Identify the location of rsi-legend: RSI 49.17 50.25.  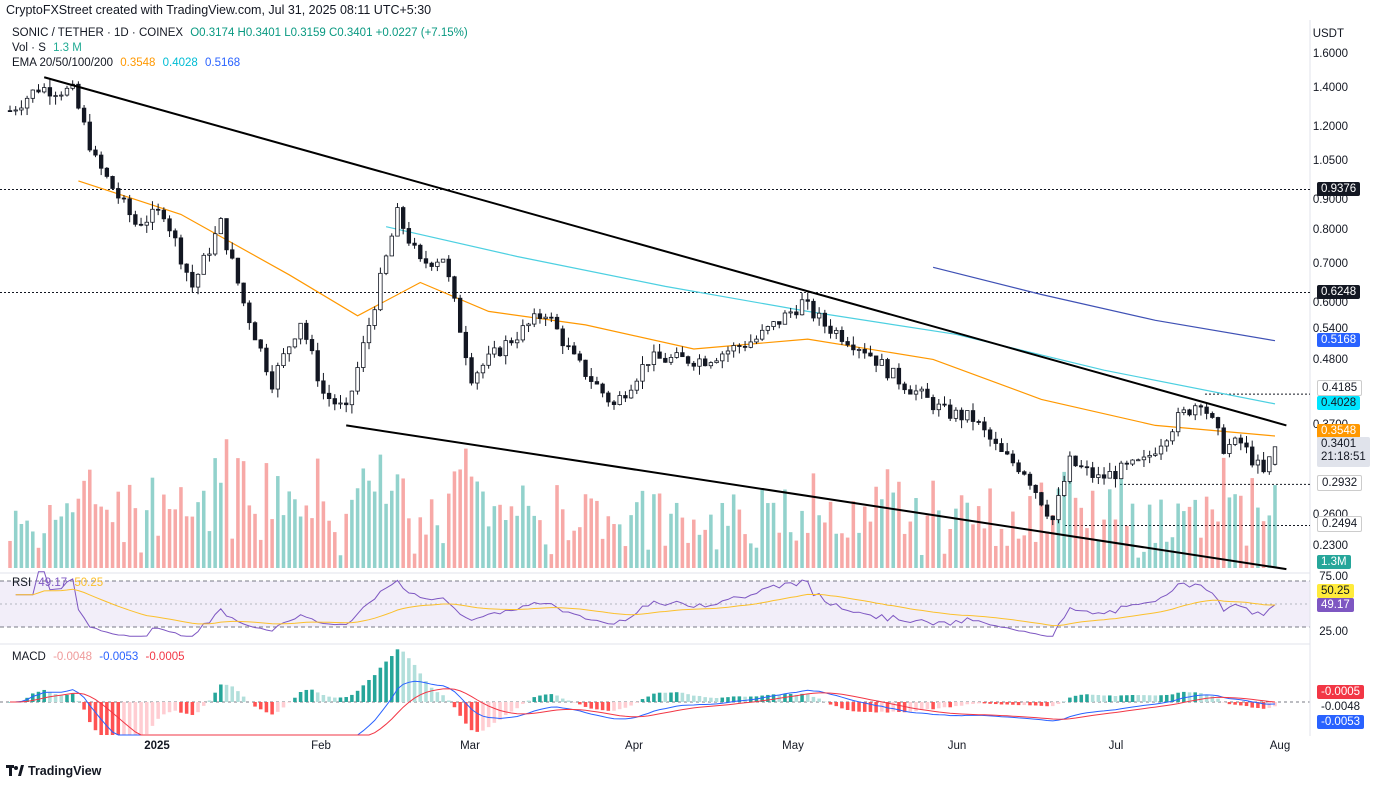
(59, 583).